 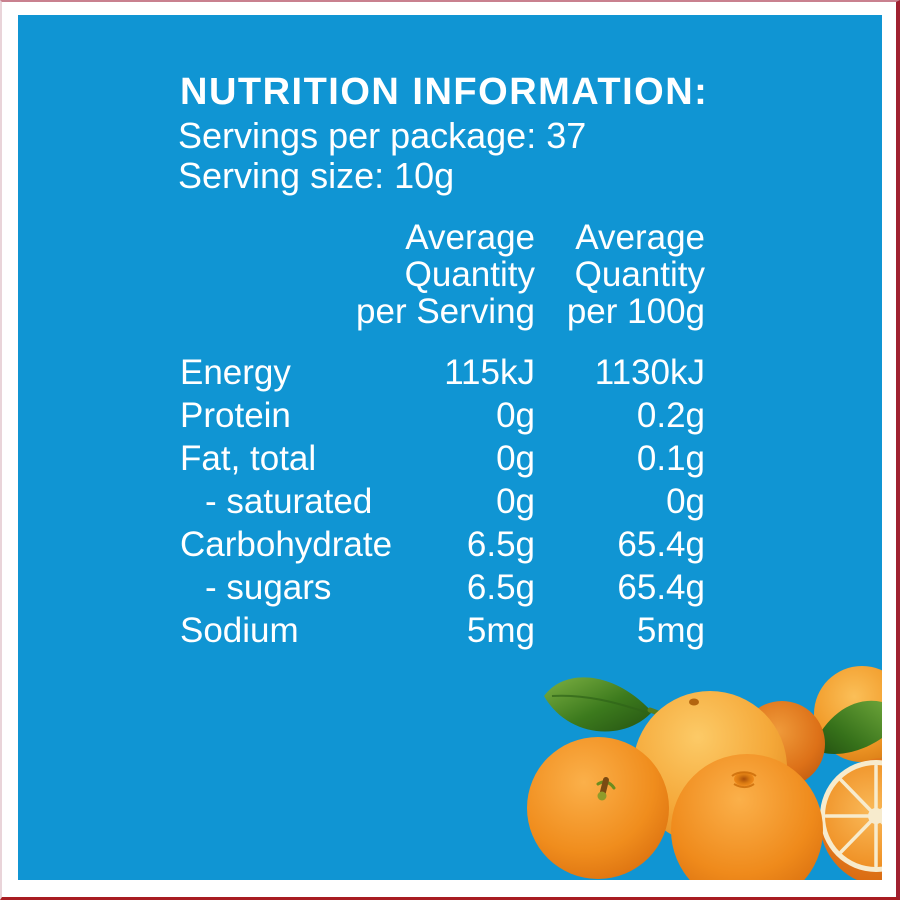 What do you see at coordinates (442, 630) in the screenshot?
I see `table-row: Sodium 5mg 5mg` at bounding box center [442, 630].